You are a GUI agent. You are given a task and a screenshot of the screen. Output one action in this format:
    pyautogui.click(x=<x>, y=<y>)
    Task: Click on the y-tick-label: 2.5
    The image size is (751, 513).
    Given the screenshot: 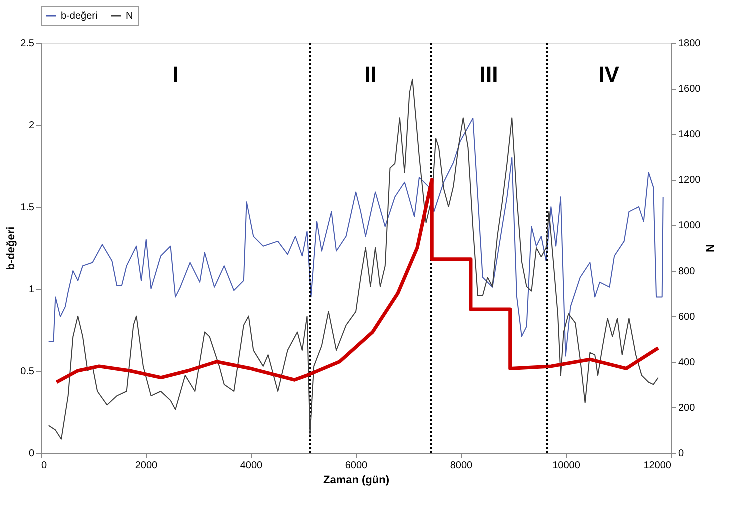 What is the action you would take?
    pyautogui.click(x=27, y=44)
    